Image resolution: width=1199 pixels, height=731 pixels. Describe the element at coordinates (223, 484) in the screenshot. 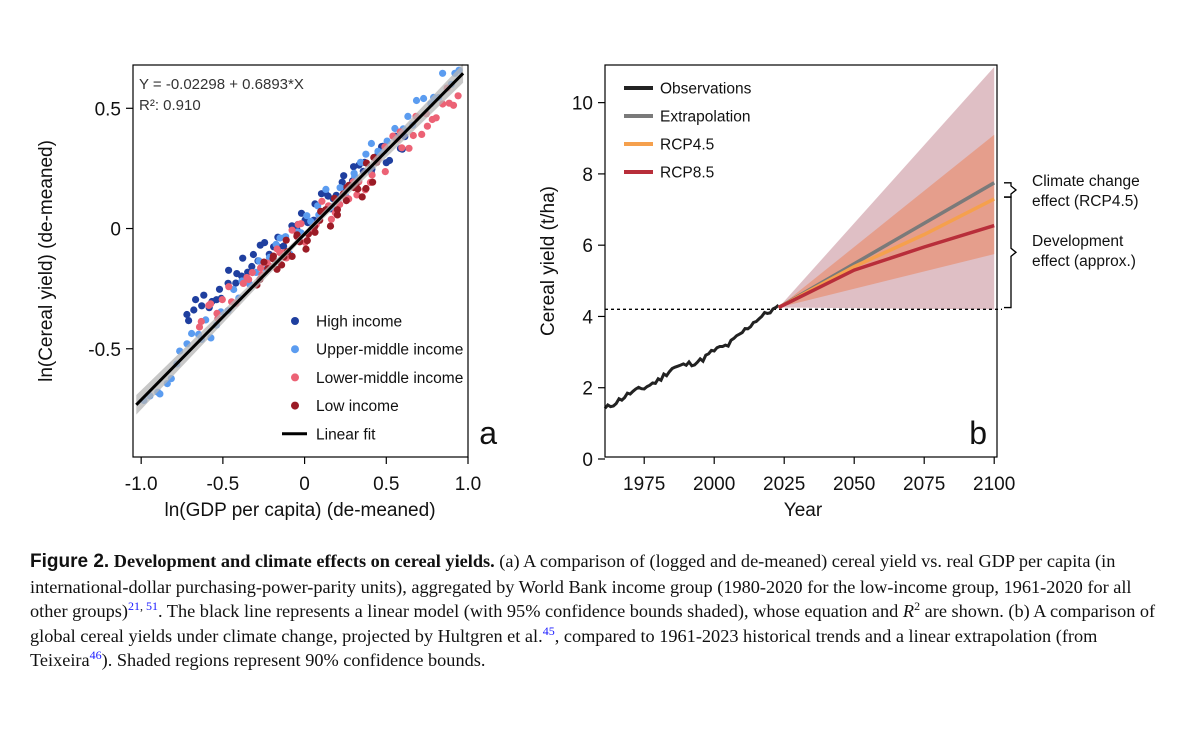

I see `x-tick-label: -0.5` at that location.